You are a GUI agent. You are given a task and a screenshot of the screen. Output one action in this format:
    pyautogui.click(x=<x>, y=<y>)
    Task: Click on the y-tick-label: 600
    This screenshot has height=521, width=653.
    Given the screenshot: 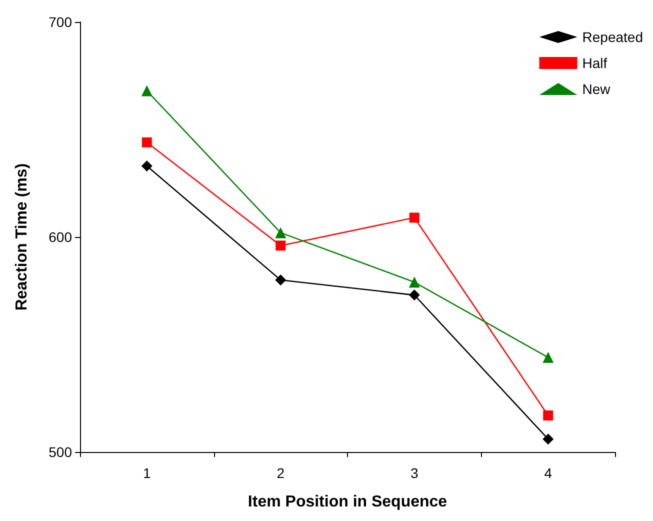 What is the action you would take?
    pyautogui.click(x=60, y=237)
    